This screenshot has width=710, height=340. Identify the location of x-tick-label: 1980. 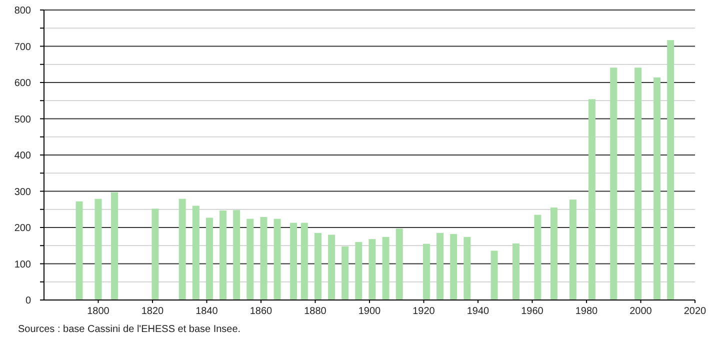
(586, 311).